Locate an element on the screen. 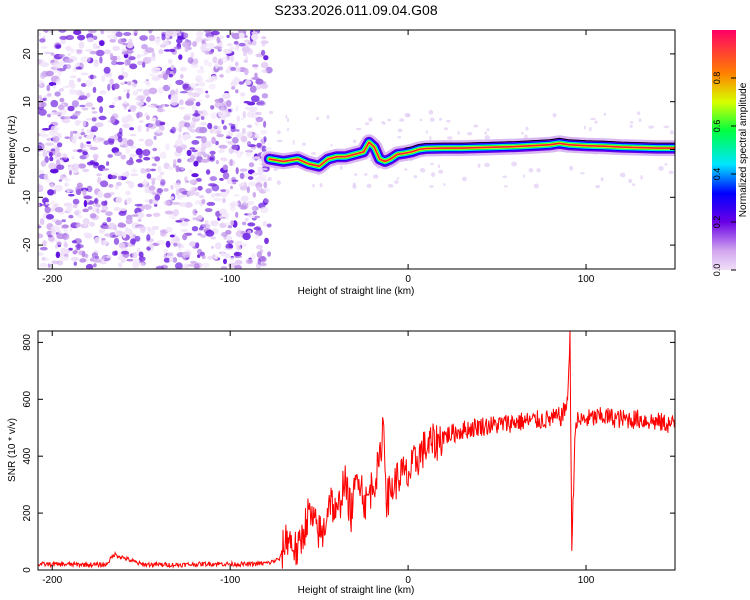 This screenshot has height=600, width=750. x-tick-label: -200 is located at coordinates (52, 580).